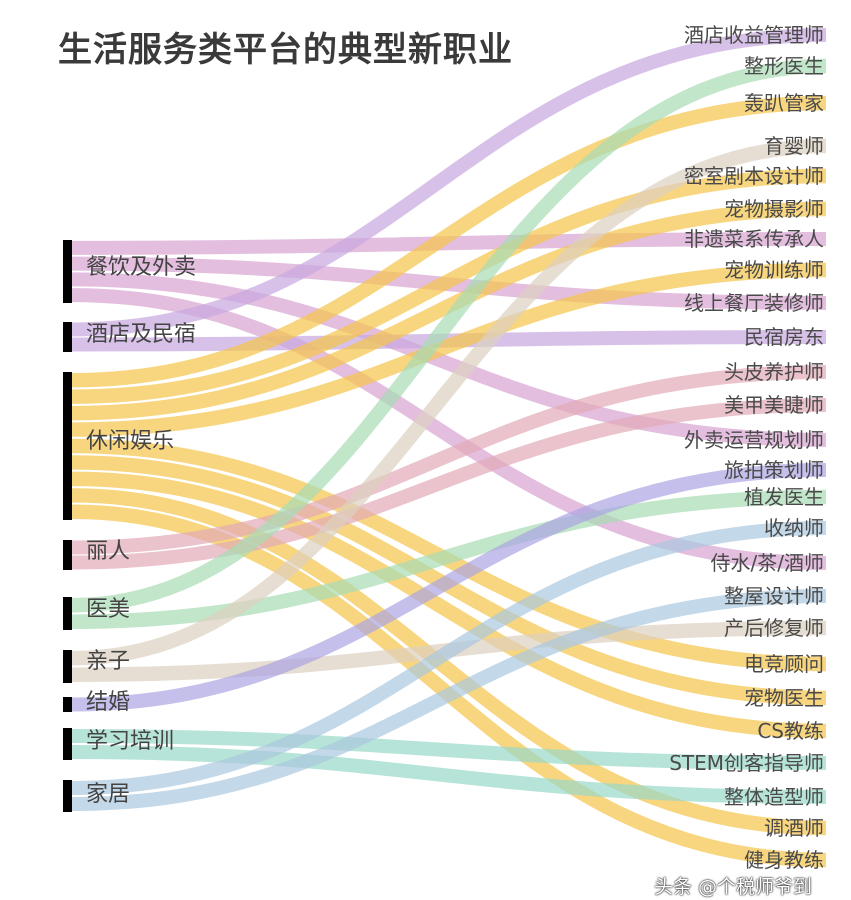  What do you see at coordinates (108, 794) in the screenshot?
I see `source-node-label: 家居` at bounding box center [108, 794].